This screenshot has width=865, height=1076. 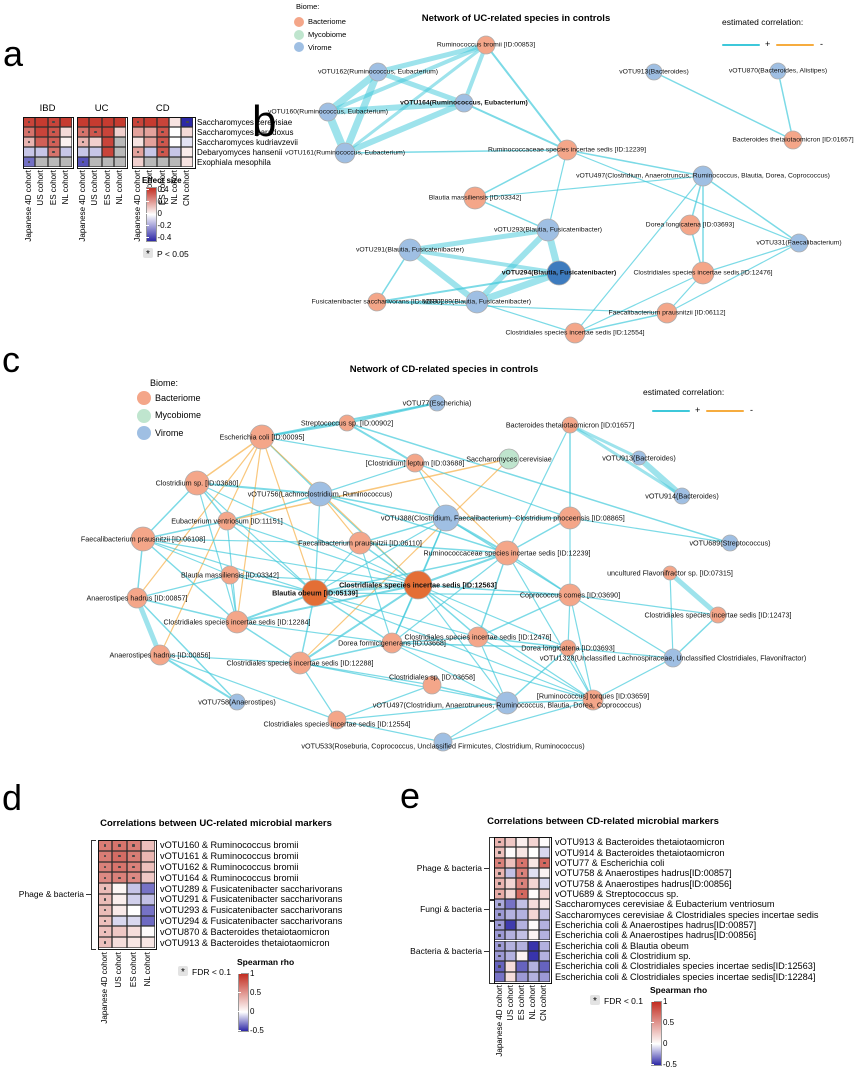 I want to click on row-group-bracket, so click(x=491, y=869).